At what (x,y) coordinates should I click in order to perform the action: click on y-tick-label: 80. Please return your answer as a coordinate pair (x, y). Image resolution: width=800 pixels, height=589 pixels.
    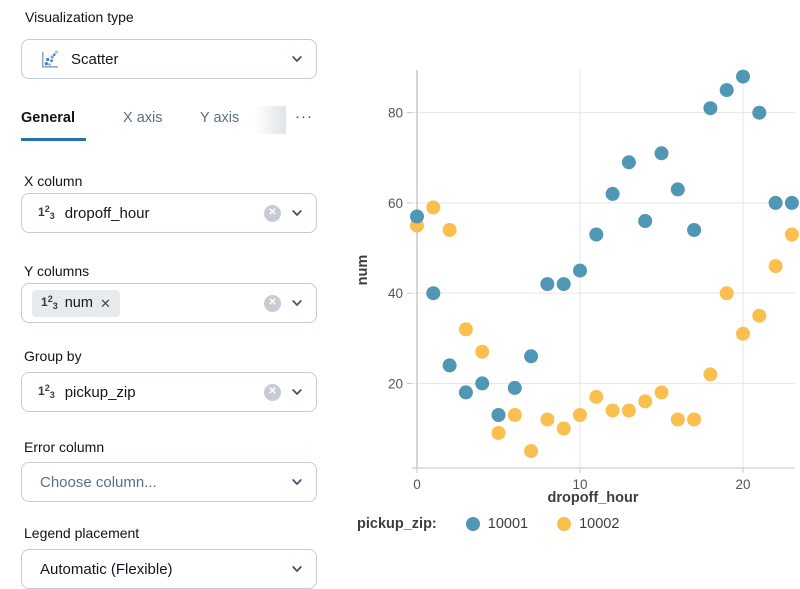
    Looking at the image, I should click on (395, 113).